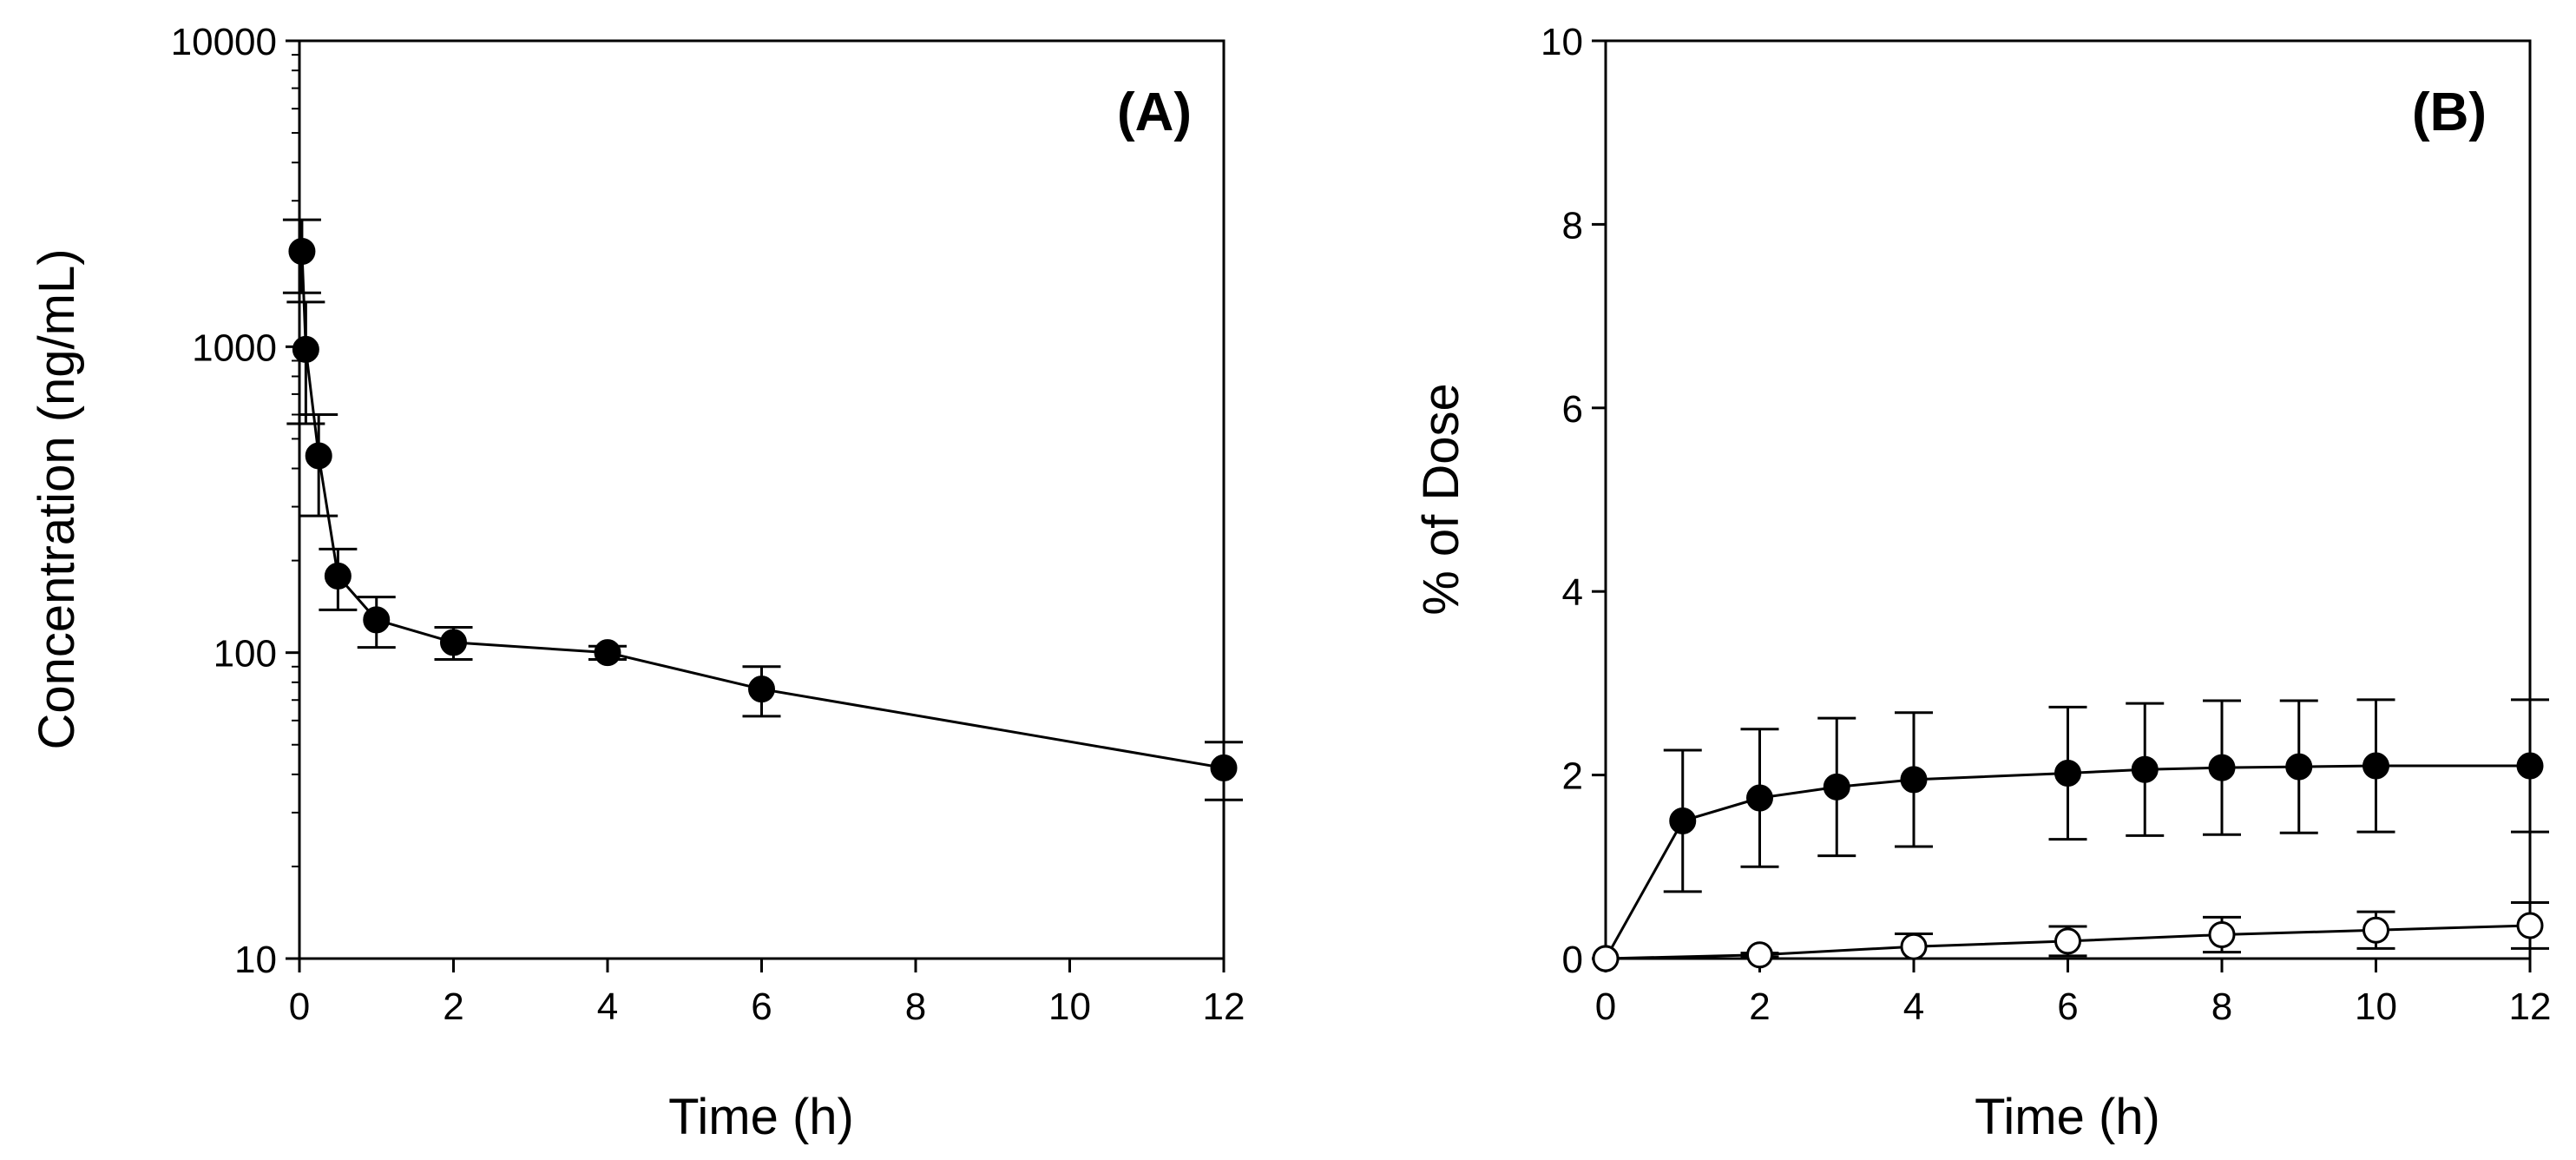 The width and height of the screenshot is (2576, 1160). Describe the element at coordinates (2067, 1117) in the screenshot. I see `panel-b-x-axis-title: Time (h)` at that location.